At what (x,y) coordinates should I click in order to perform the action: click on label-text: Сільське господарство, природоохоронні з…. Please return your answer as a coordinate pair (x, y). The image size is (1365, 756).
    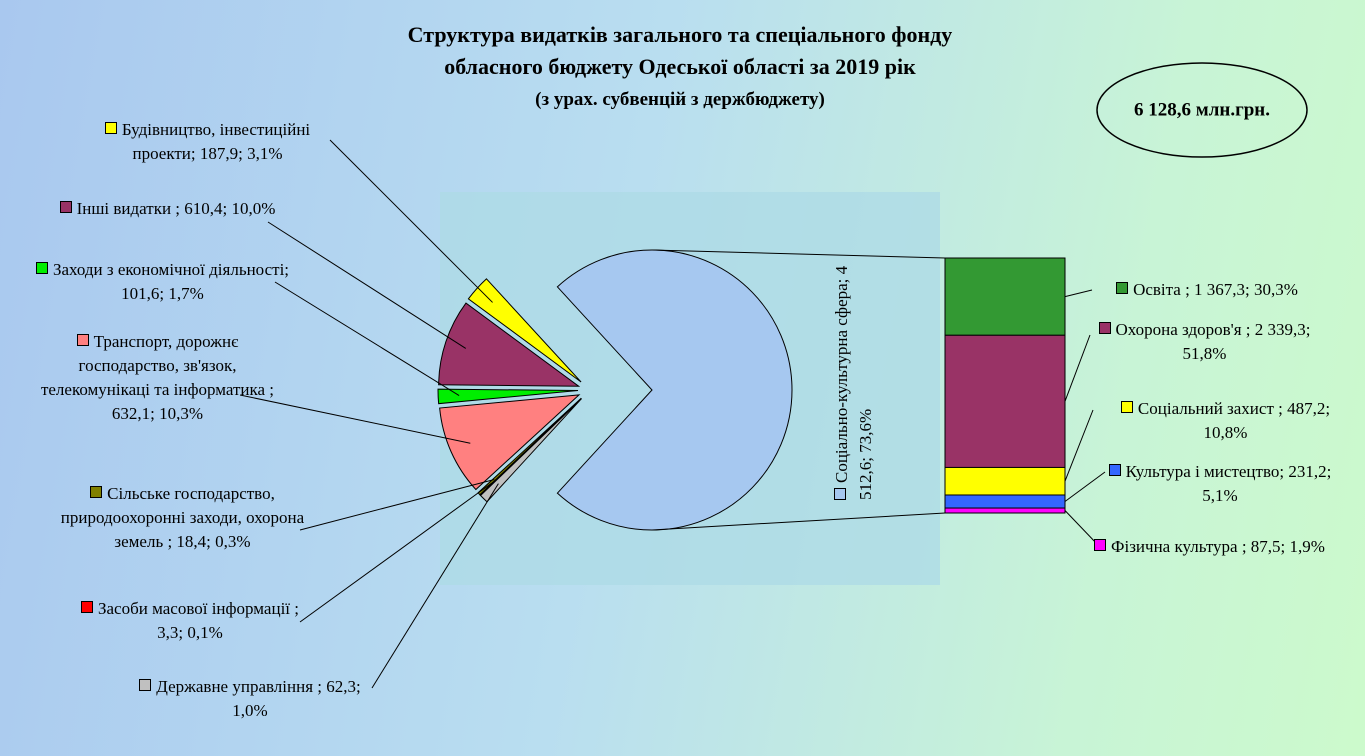
    Looking at the image, I should click on (182, 517).